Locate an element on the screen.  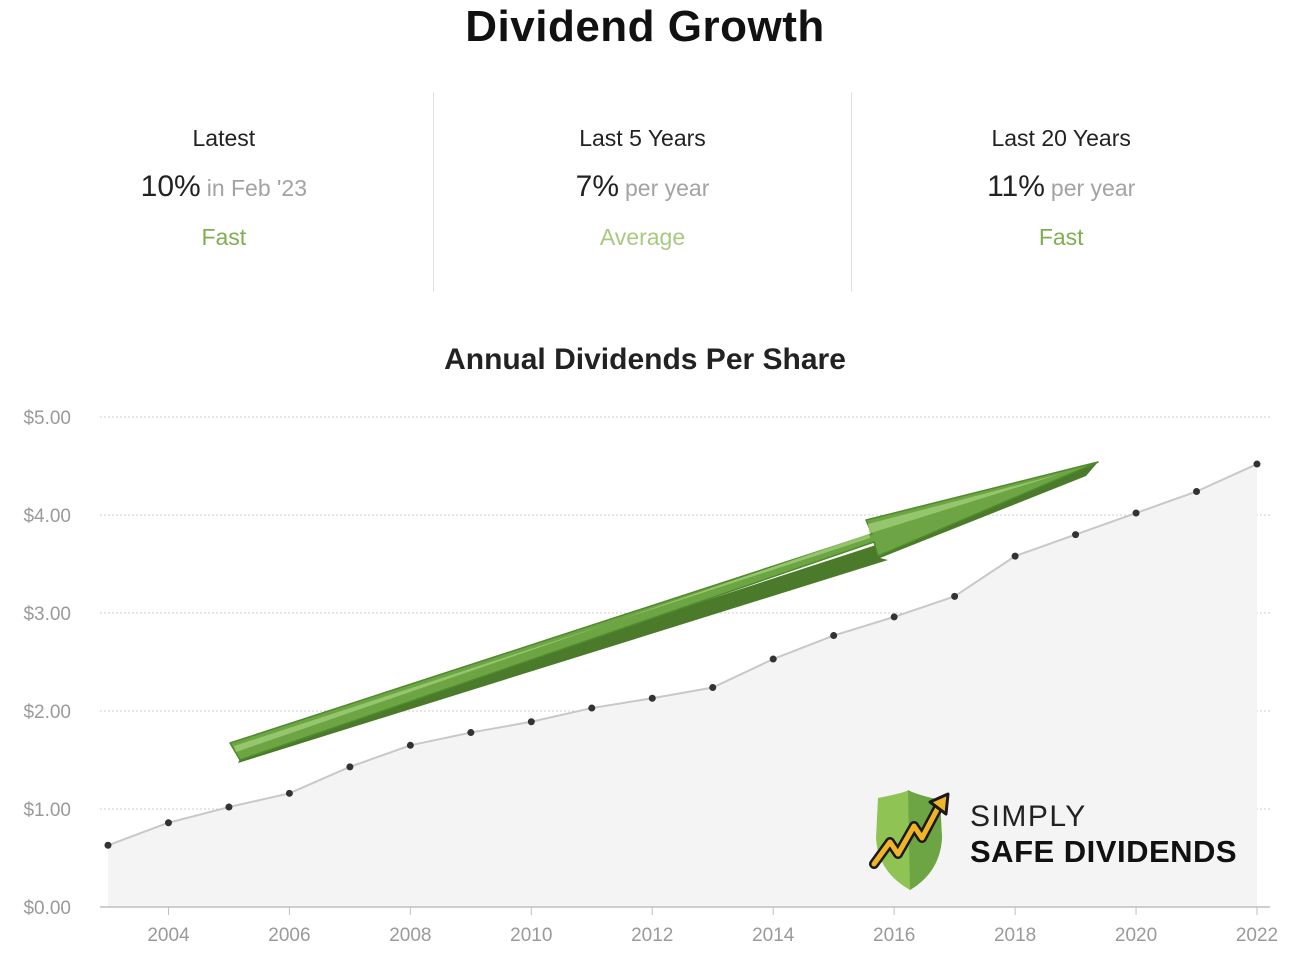
page-title: Dividend Growth is located at coordinates (645, 26).